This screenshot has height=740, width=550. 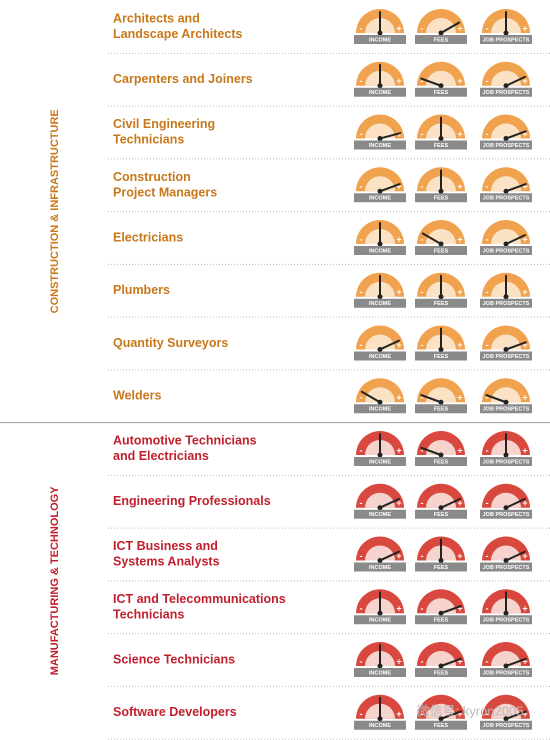 What do you see at coordinates (192, 501) in the screenshot?
I see `occupation-title: Engineering Professionals` at bounding box center [192, 501].